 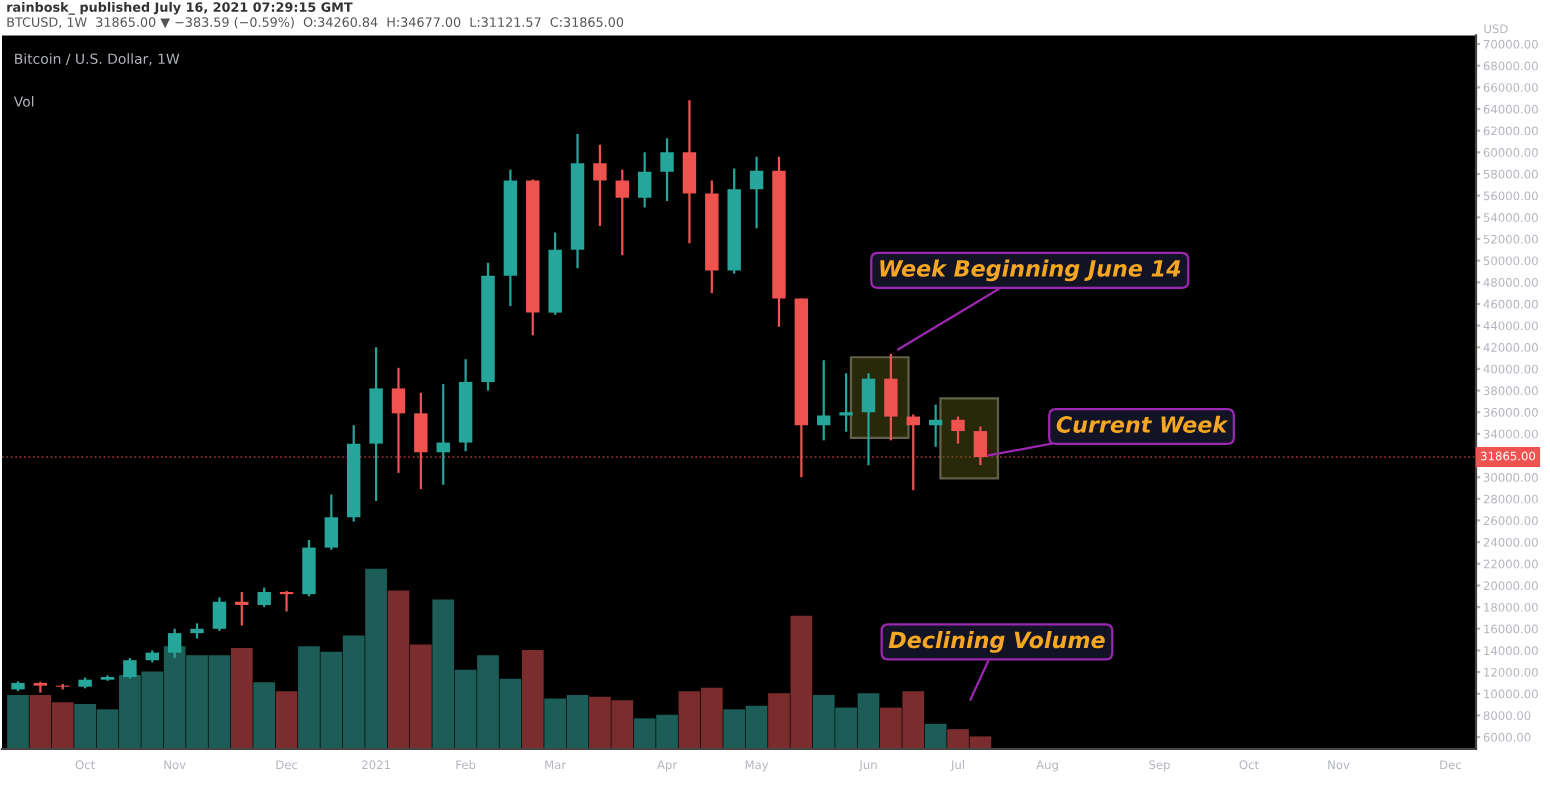 What do you see at coordinates (1030, 270) in the screenshot?
I see `annotation: Week Beginning June 14` at bounding box center [1030, 270].